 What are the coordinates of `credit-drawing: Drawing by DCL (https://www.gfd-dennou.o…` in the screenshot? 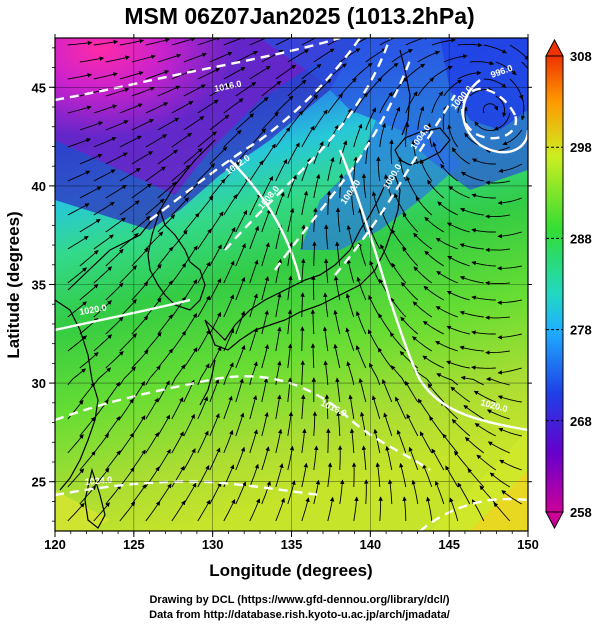 It's located at (299, 600).